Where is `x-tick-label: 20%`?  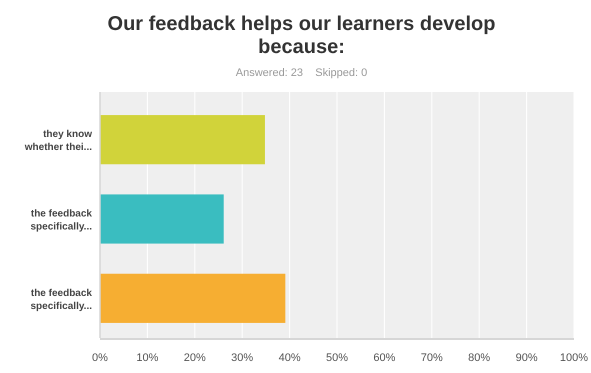
x-tick-label: 20% is located at coordinates (195, 358).